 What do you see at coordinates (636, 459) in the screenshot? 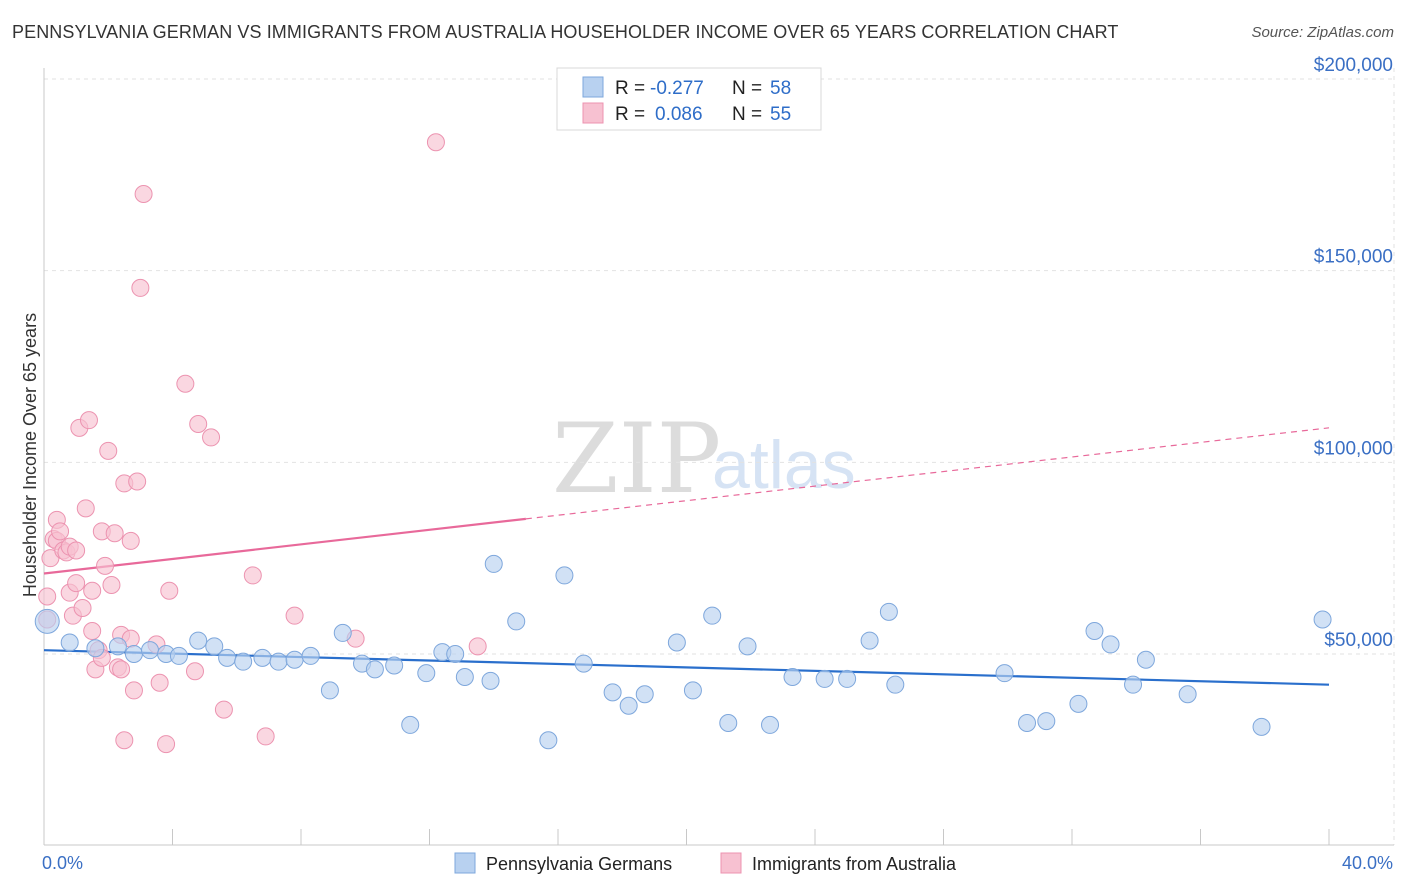
I see `watermark-zip: ZIP` at bounding box center [636, 459].